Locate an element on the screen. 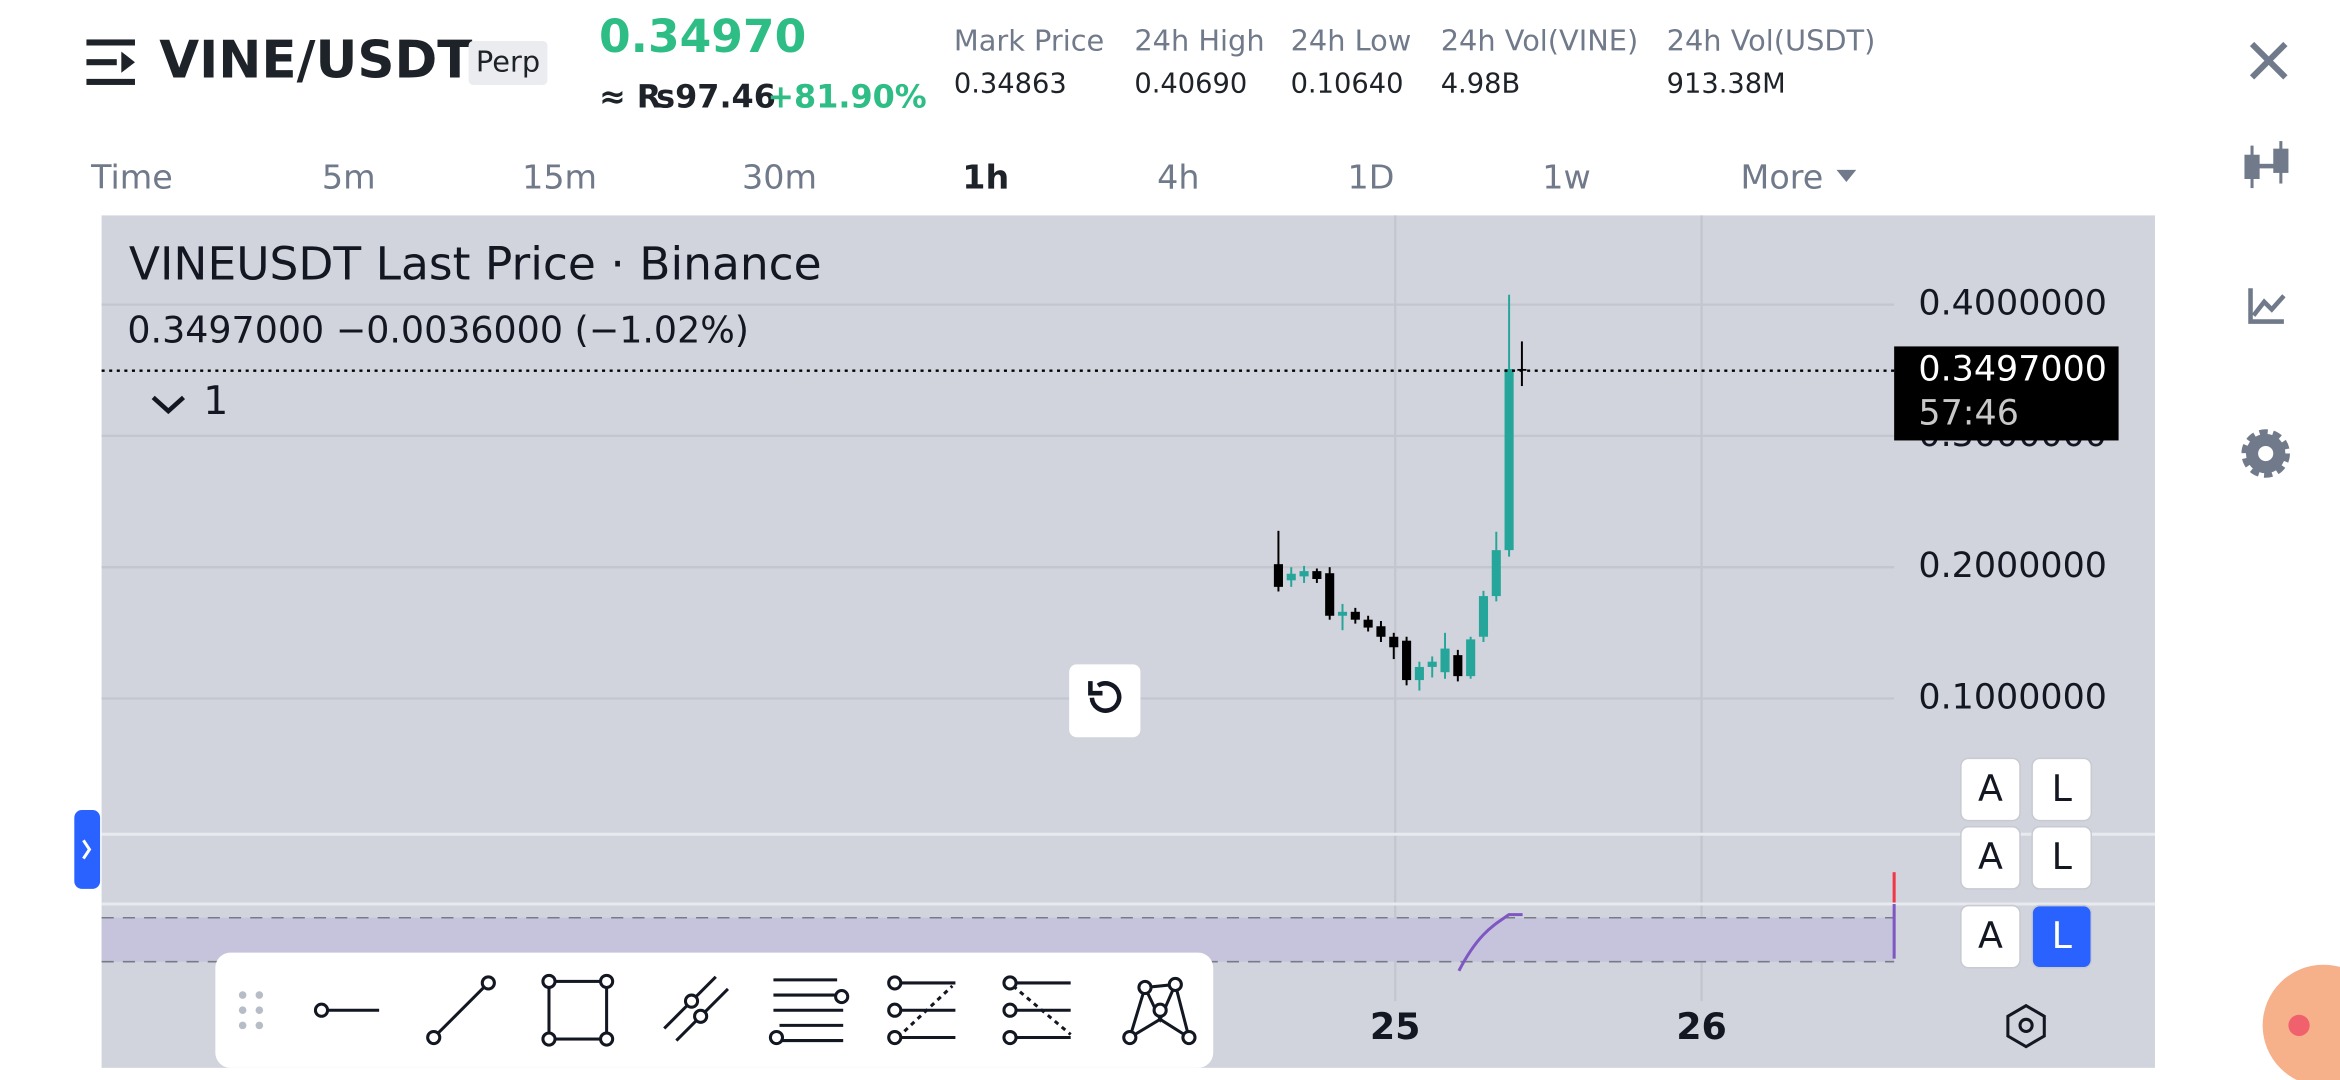 This screenshot has height=1080, width=2340. timeframe-tab: 30m is located at coordinates (779, 176).